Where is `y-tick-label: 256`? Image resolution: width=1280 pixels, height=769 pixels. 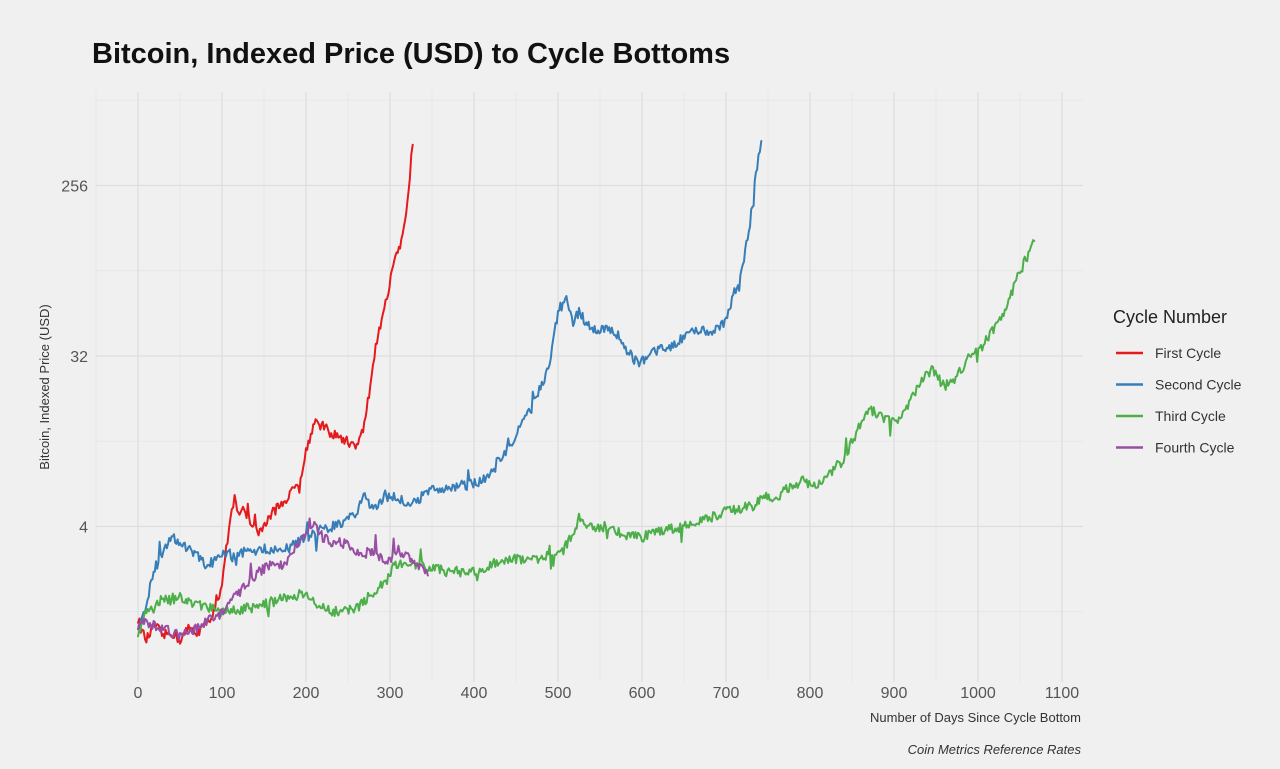 y-tick-label: 256 is located at coordinates (74, 186).